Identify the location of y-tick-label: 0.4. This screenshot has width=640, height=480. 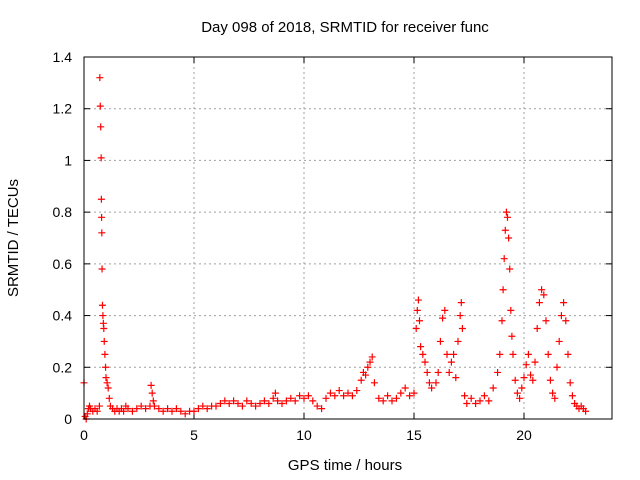
(63, 316).